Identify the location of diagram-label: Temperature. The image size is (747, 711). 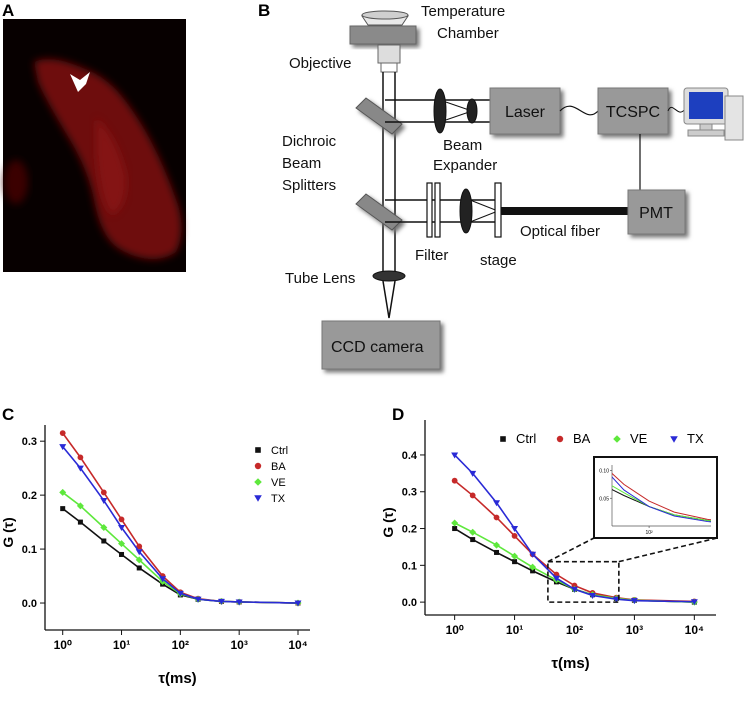
(463, 11).